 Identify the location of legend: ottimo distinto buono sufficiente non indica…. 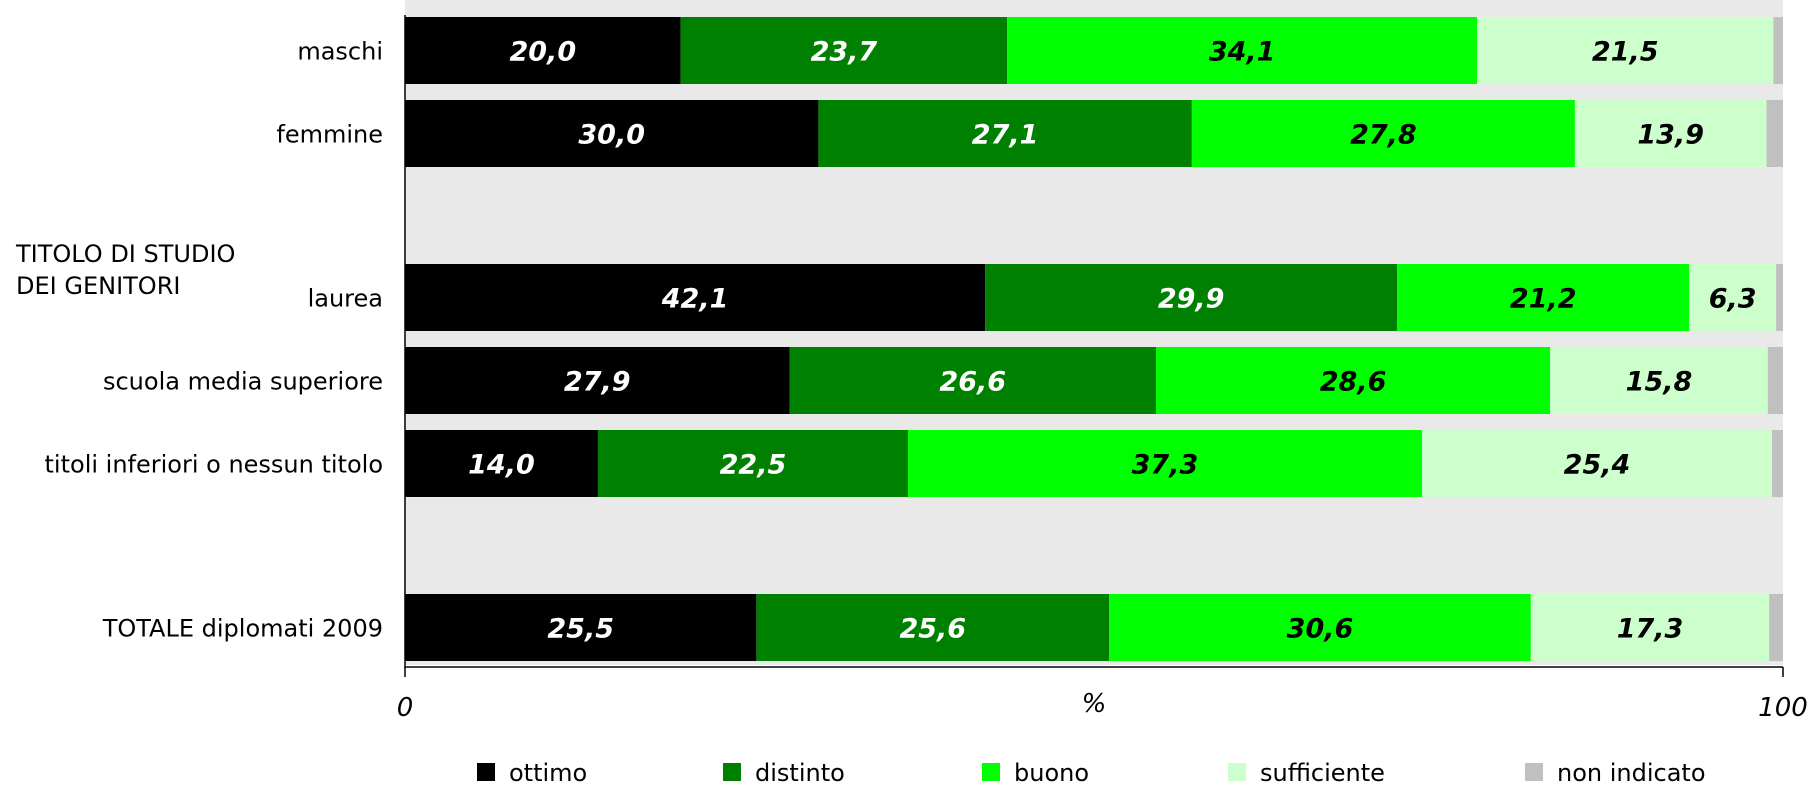
(1091, 772).